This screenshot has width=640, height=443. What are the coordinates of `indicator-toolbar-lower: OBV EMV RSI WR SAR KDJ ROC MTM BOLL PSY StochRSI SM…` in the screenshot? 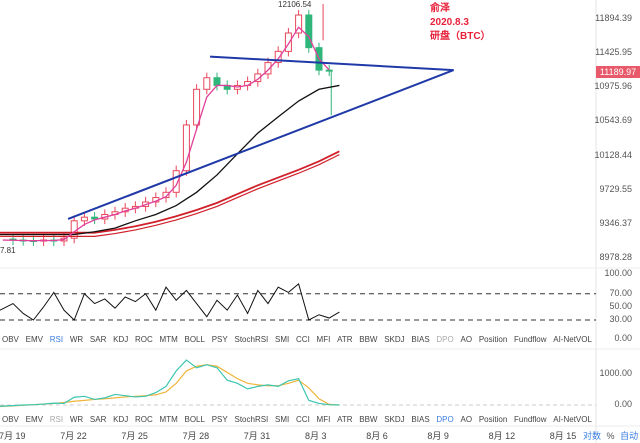 It's located at (297, 419).